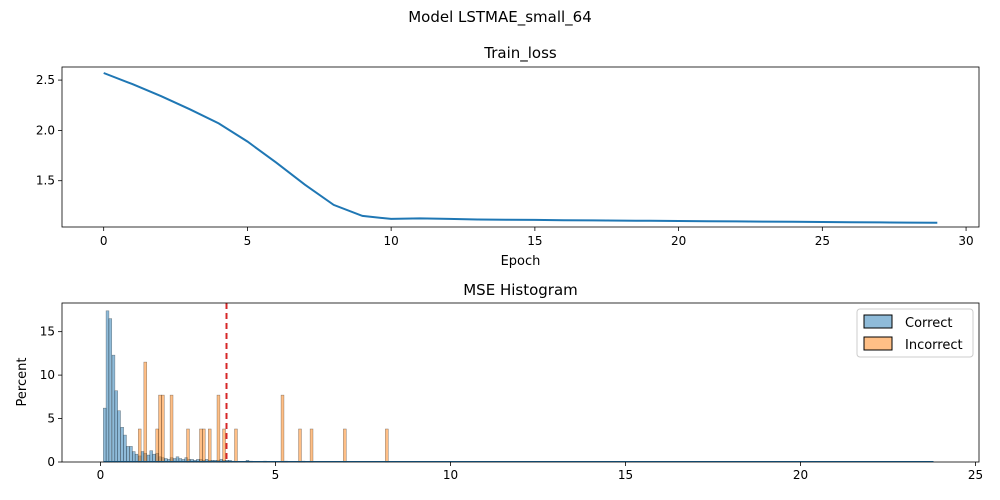 This screenshot has width=1000, height=500. Describe the element at coordinates (22, 382) in the screenshot. I see `mse-histogram-ylabel: Percent` at that location.